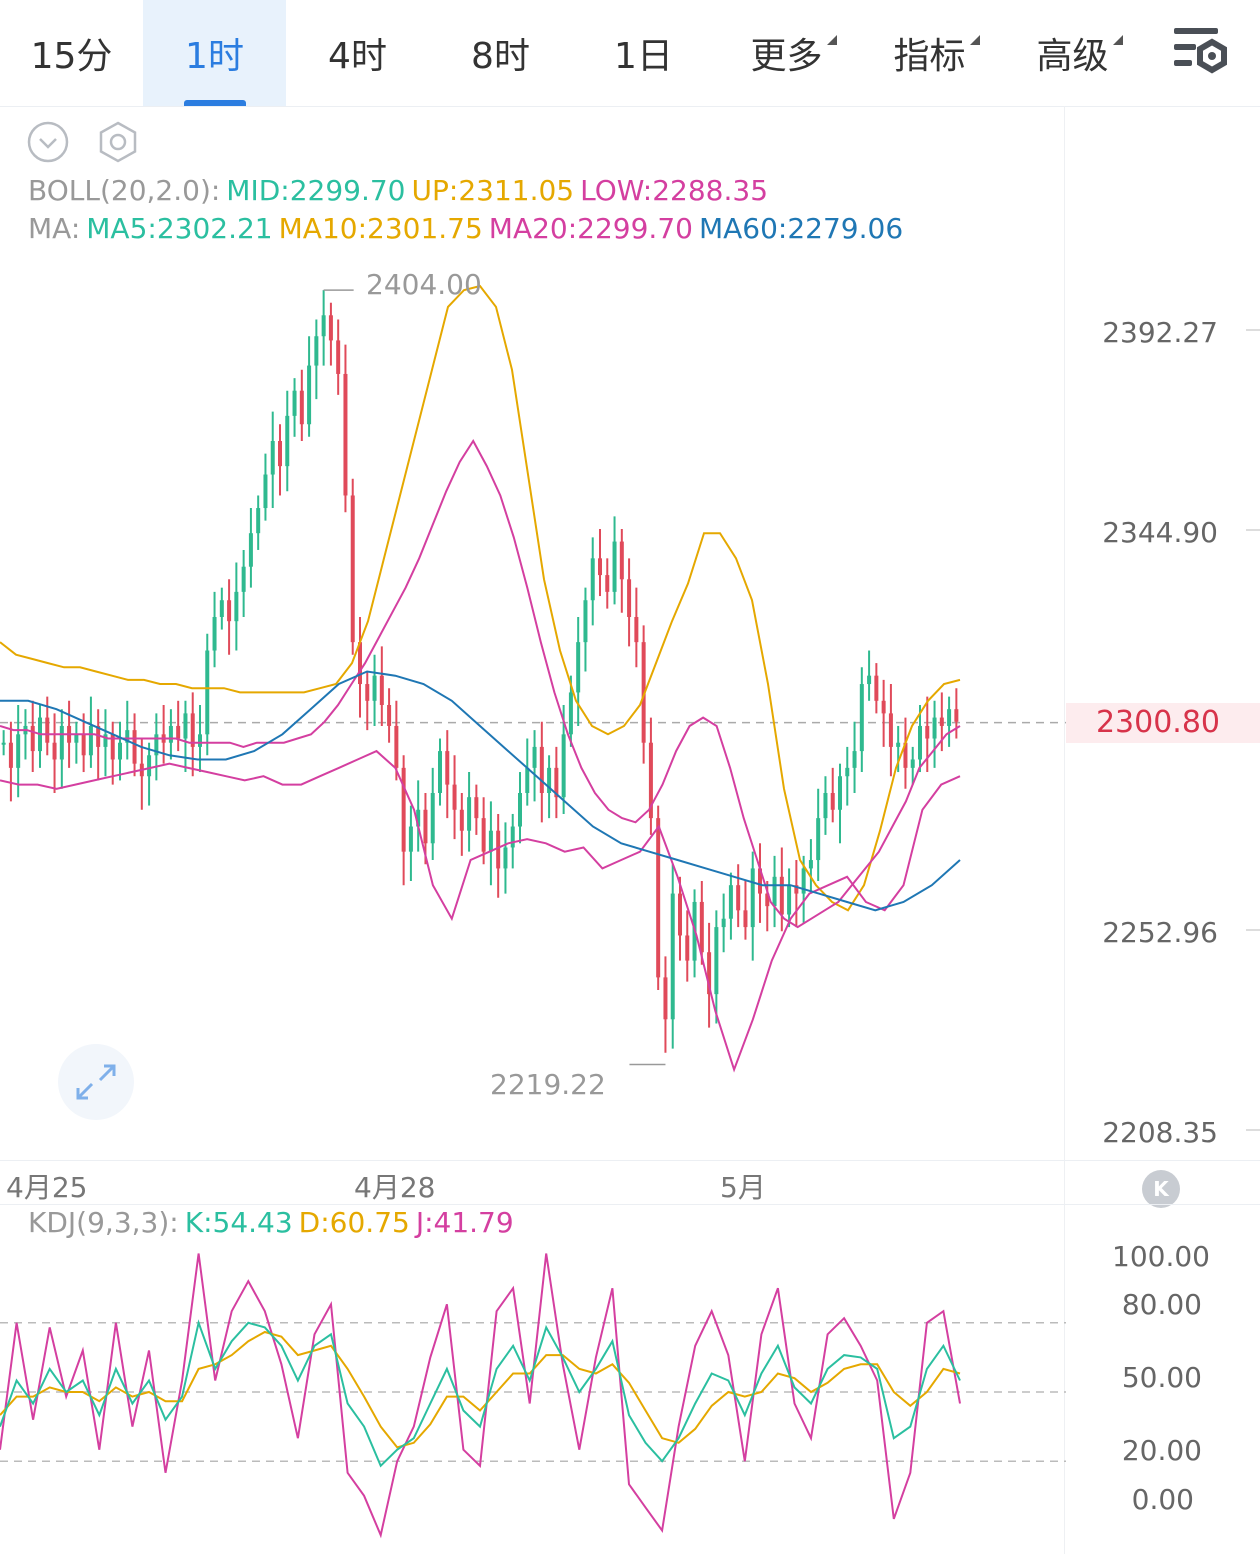 This screenshot has height=1554, width=1260. Describe the element at coordinates (493, 190) in the screenshot. I see `boll-up: UP:2311.05` at that location.